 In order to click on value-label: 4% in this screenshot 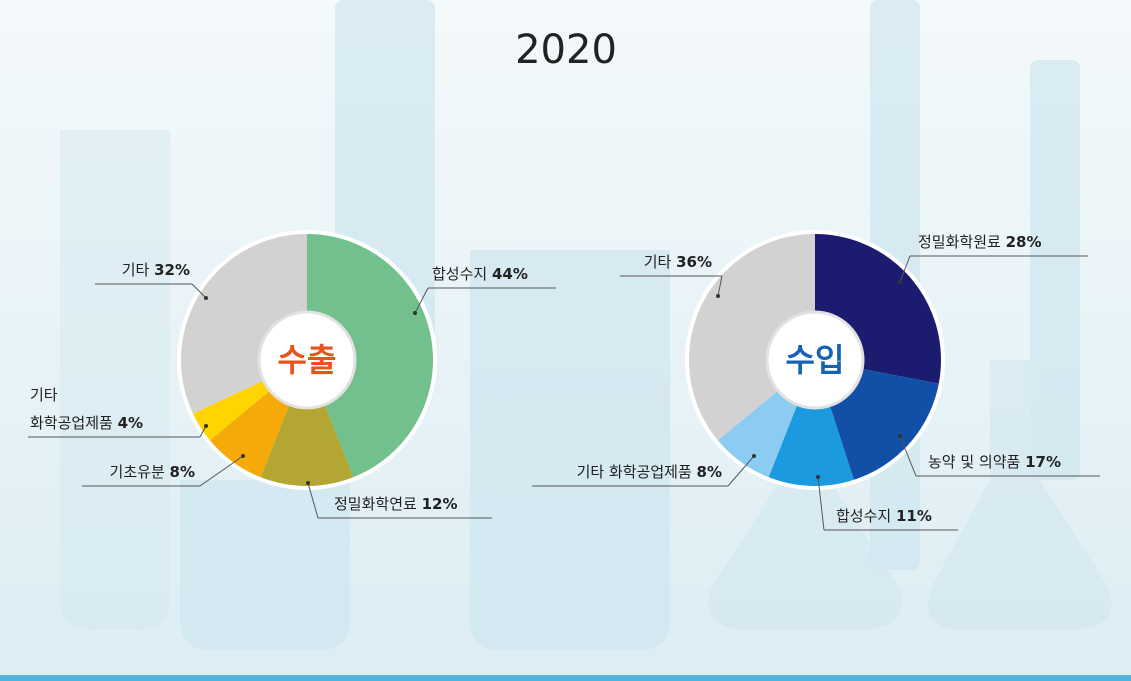, I will do `click(130, 423)`.